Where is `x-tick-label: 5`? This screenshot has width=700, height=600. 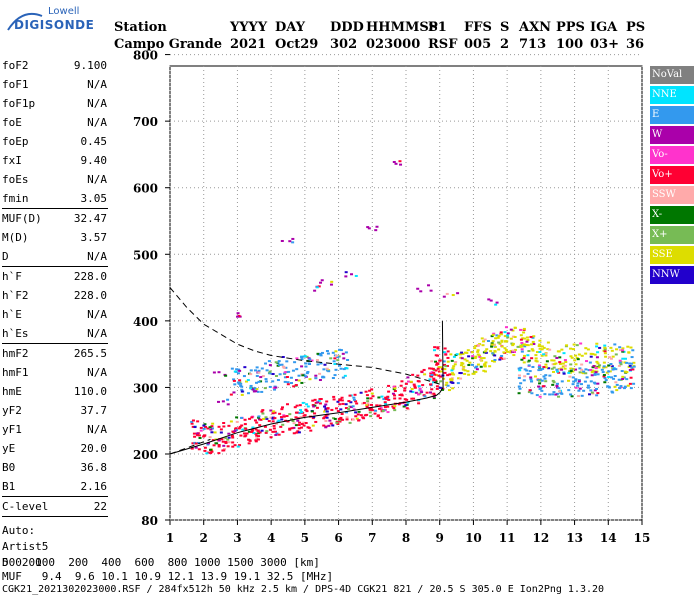
x-tick-label: 5 is located at coordinates (305, 538).